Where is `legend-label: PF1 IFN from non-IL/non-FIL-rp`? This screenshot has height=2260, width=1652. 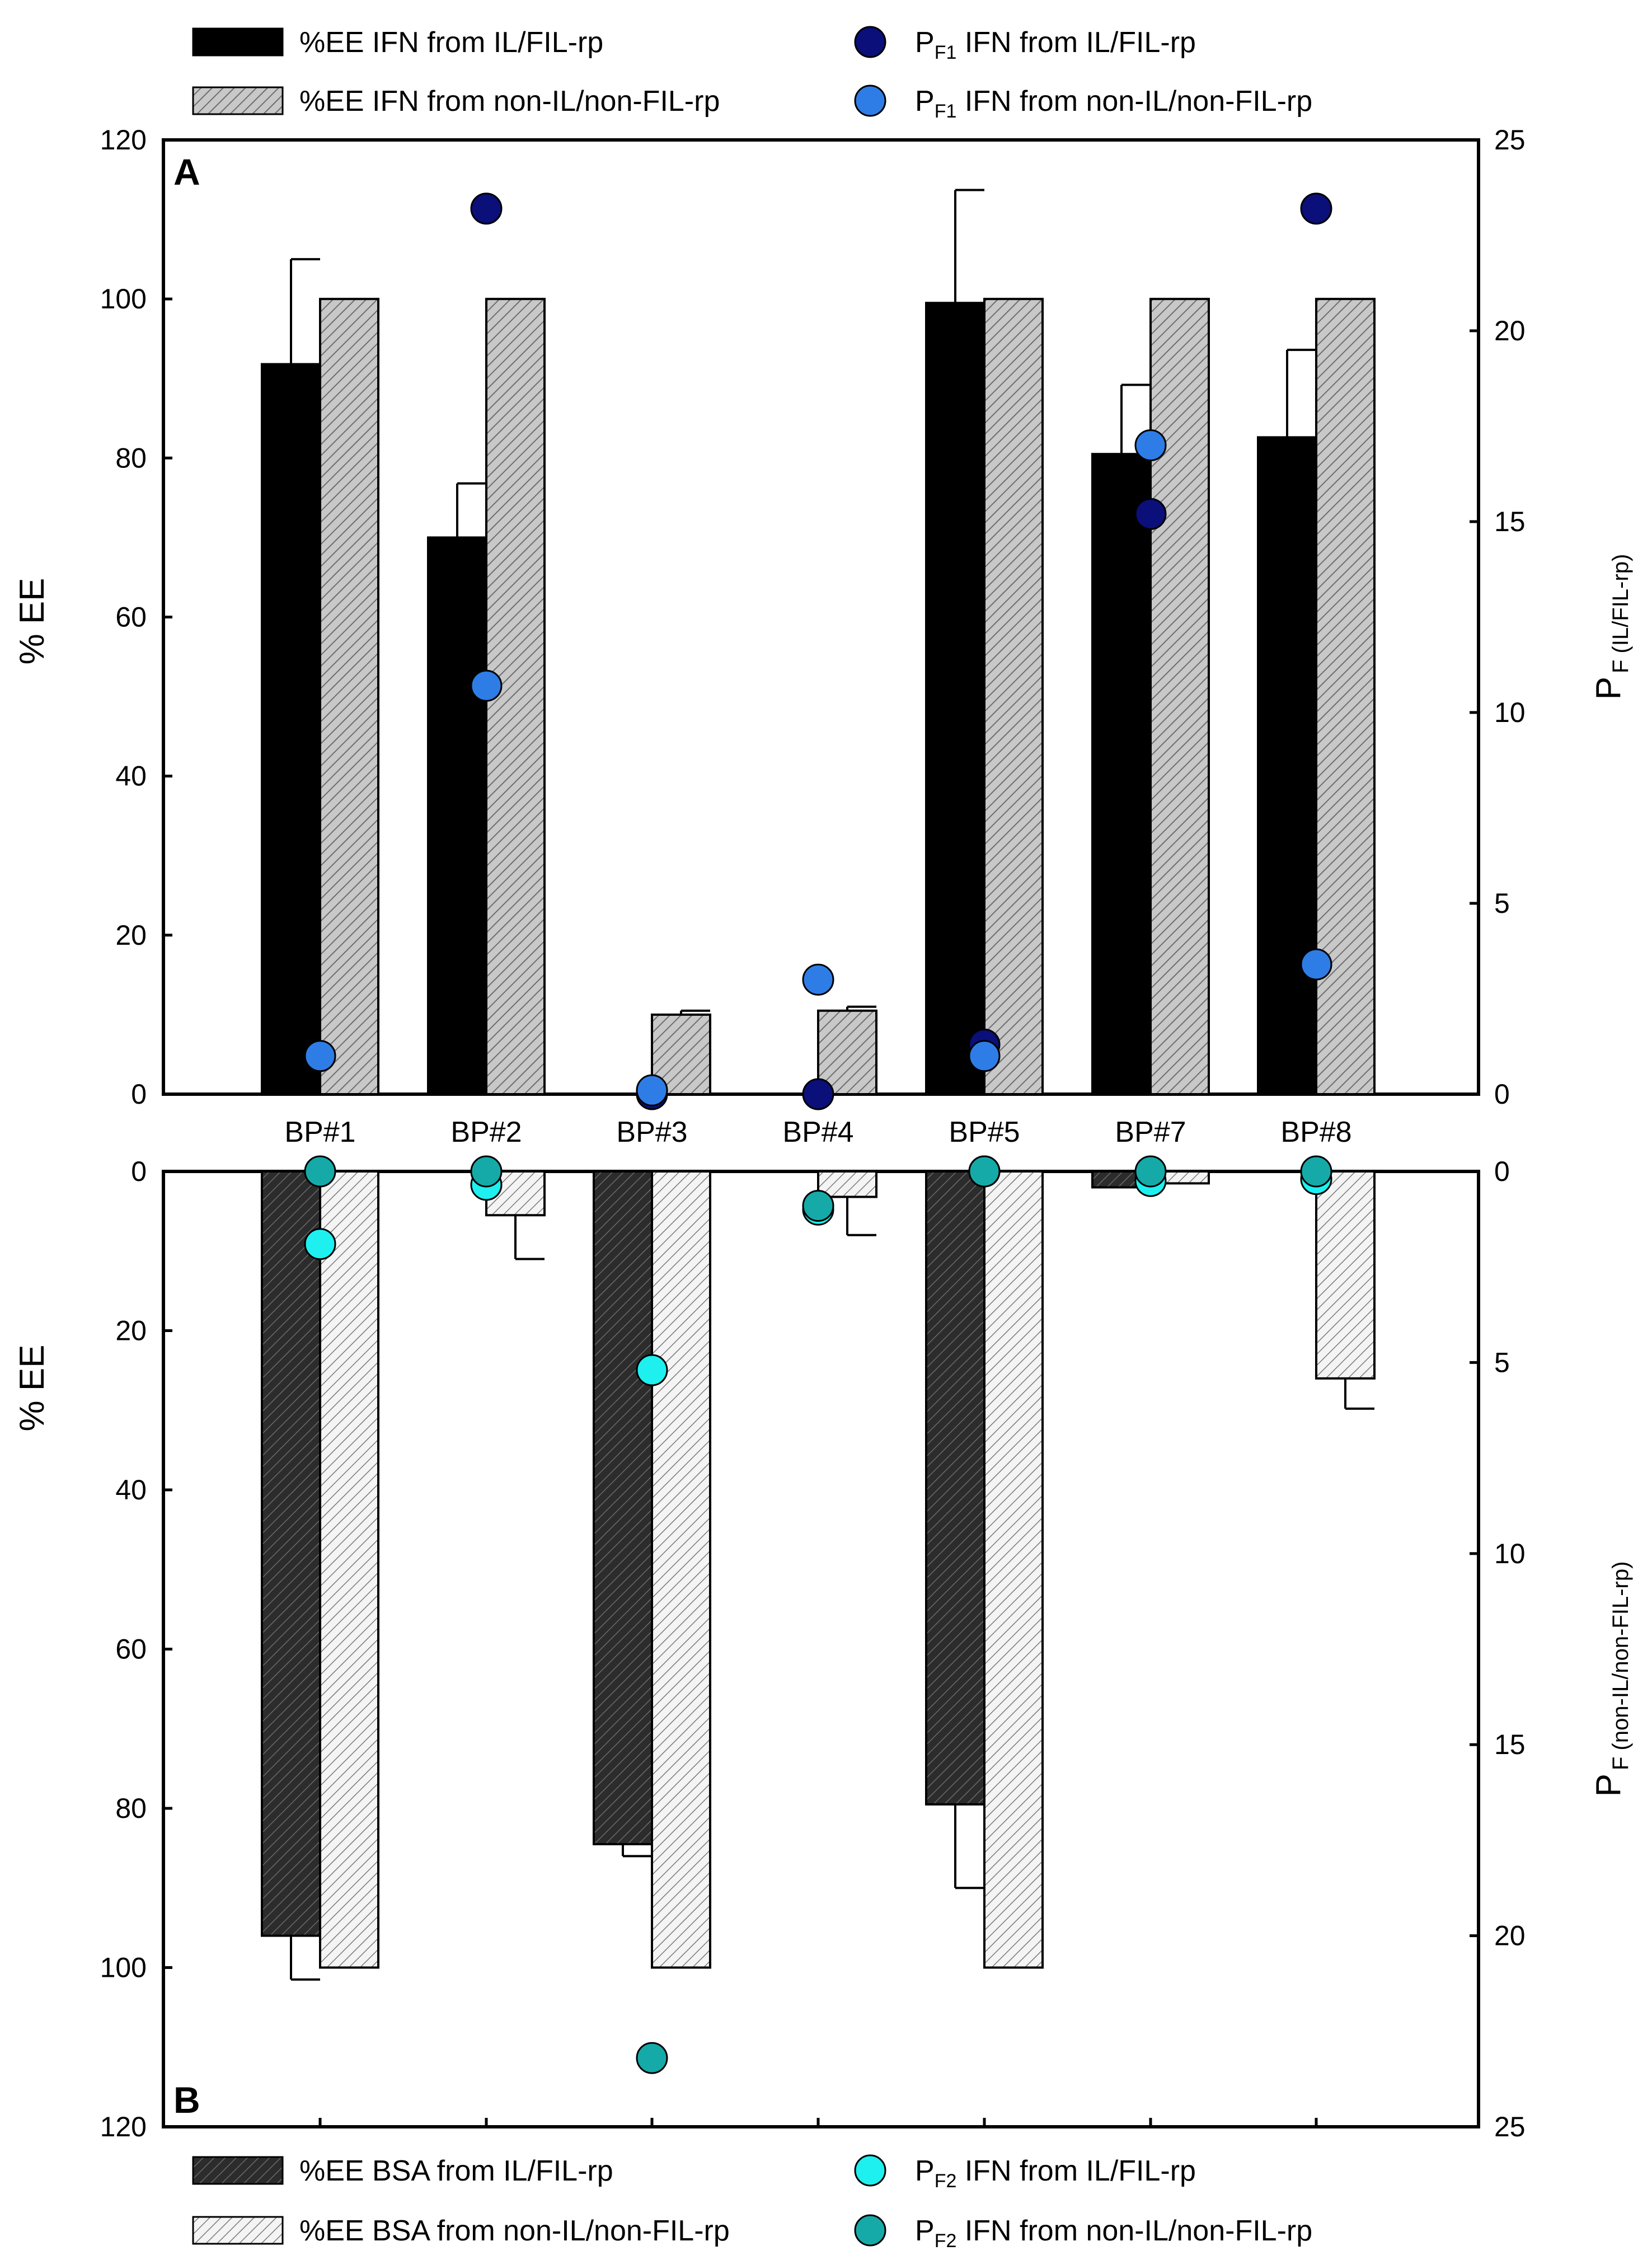 legend-label: PF1 IFN from non-IL/non-FIL-rp is located at coordinates (1113, 103).